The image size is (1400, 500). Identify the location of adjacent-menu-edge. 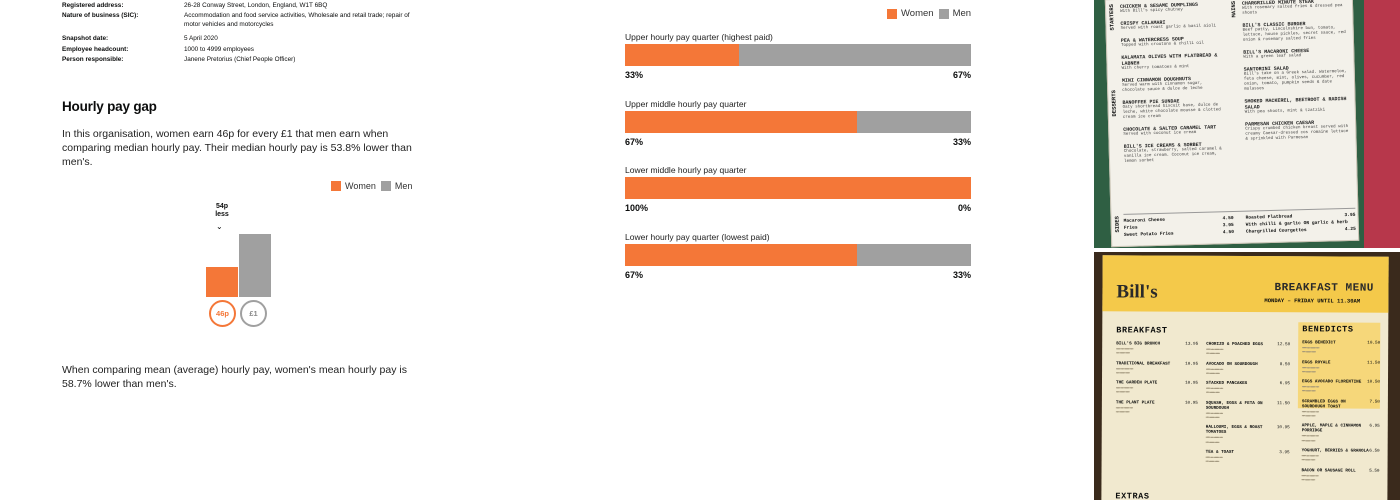
(1382, 124).